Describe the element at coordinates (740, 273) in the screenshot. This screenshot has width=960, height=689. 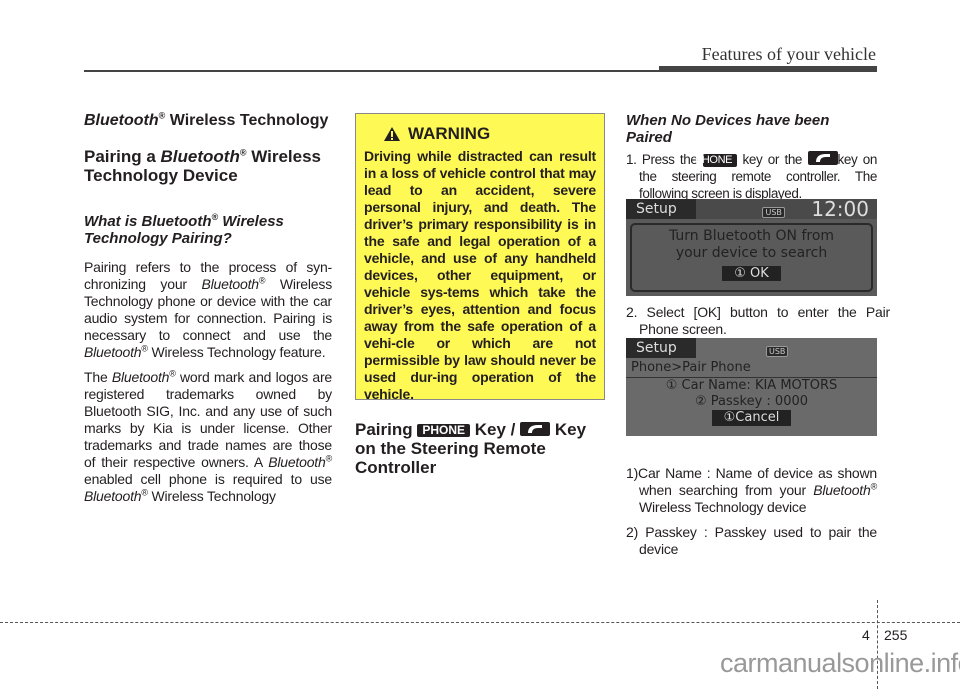
I see `button-number: ①` at that location.